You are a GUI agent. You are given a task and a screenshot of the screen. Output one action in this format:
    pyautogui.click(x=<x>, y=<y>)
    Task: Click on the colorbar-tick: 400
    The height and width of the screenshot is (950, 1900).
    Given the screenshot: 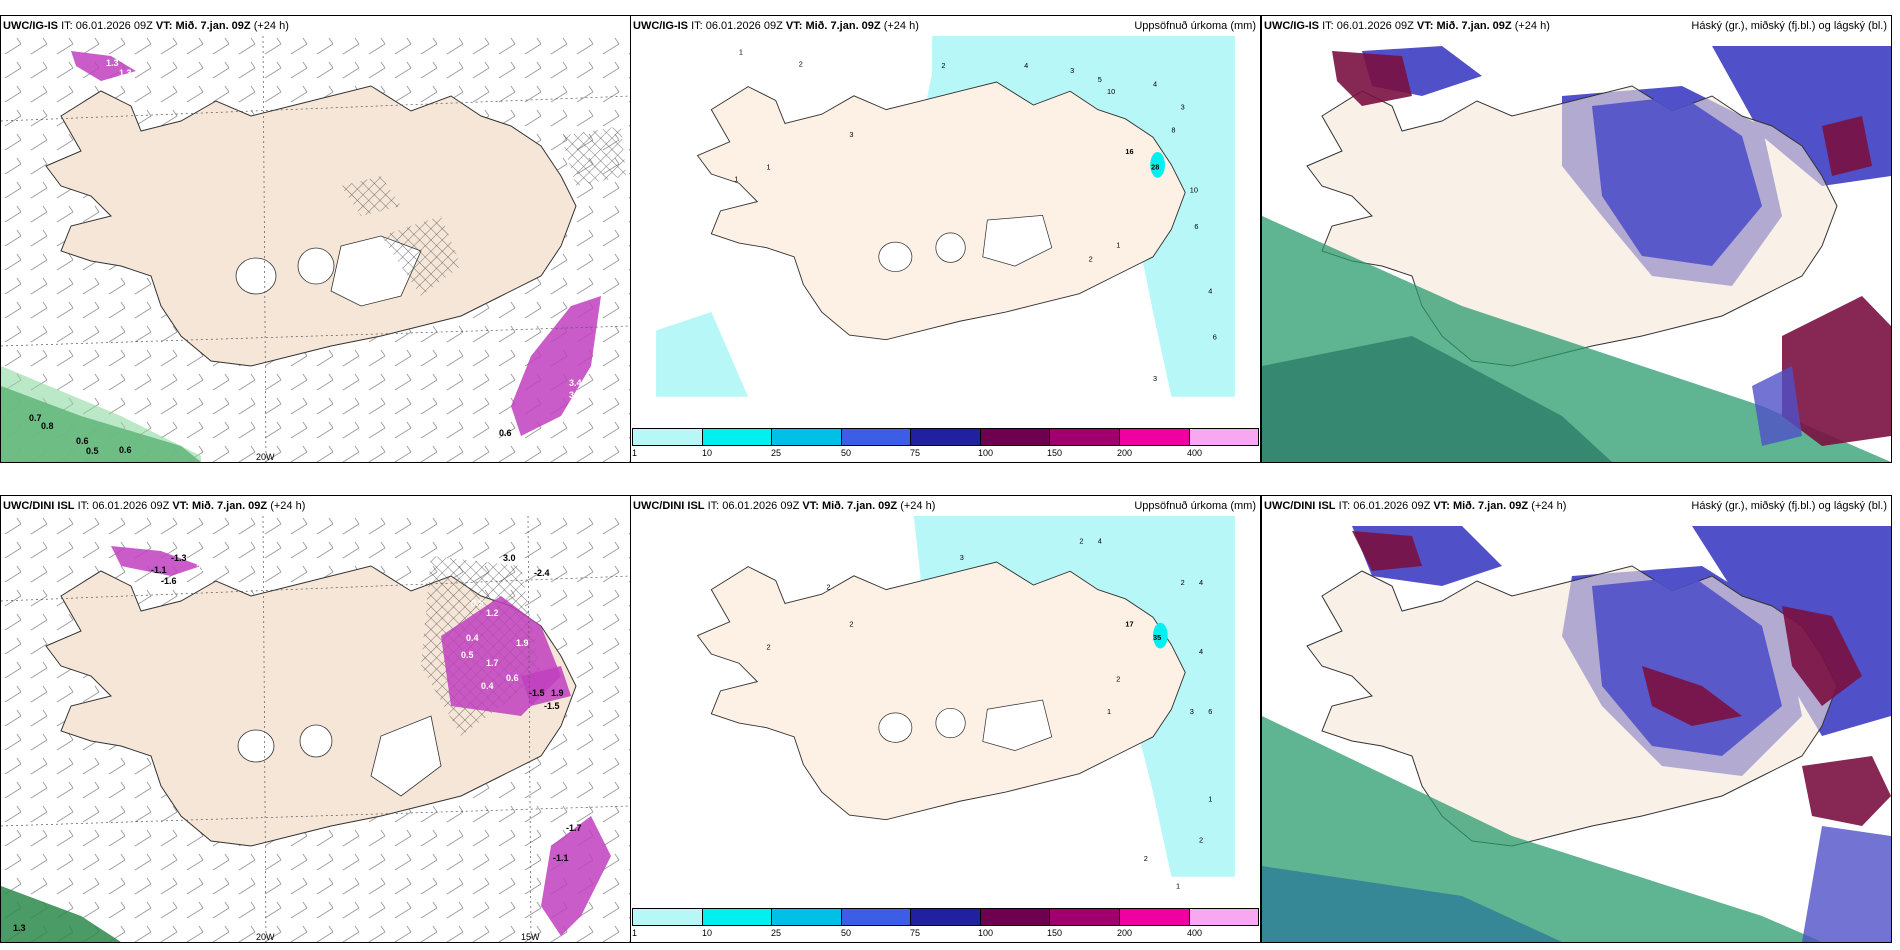 What is the action you would take?
    pyautogui.click(x=1195, y=933)
    